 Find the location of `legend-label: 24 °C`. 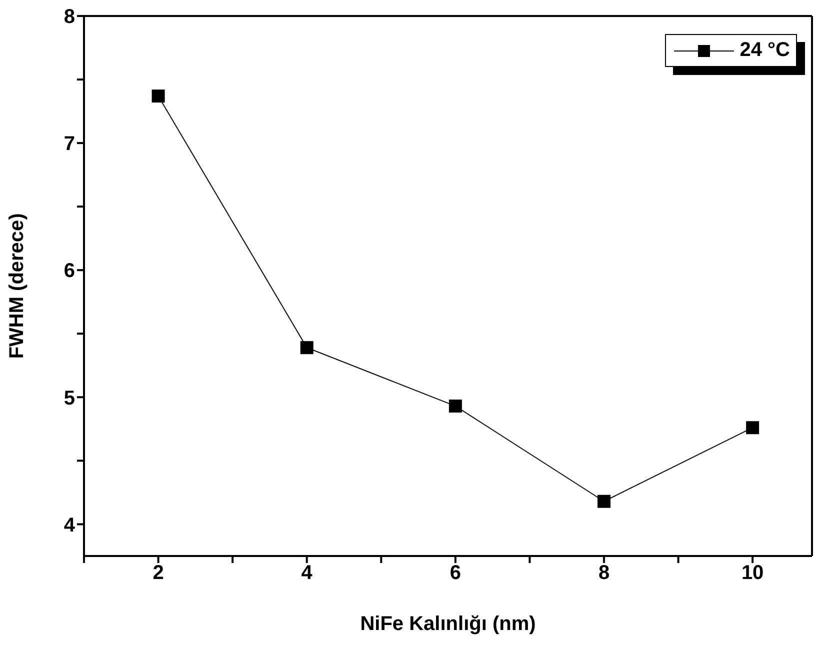

legend-label: 24 °C is located at coordinates (765, 50).